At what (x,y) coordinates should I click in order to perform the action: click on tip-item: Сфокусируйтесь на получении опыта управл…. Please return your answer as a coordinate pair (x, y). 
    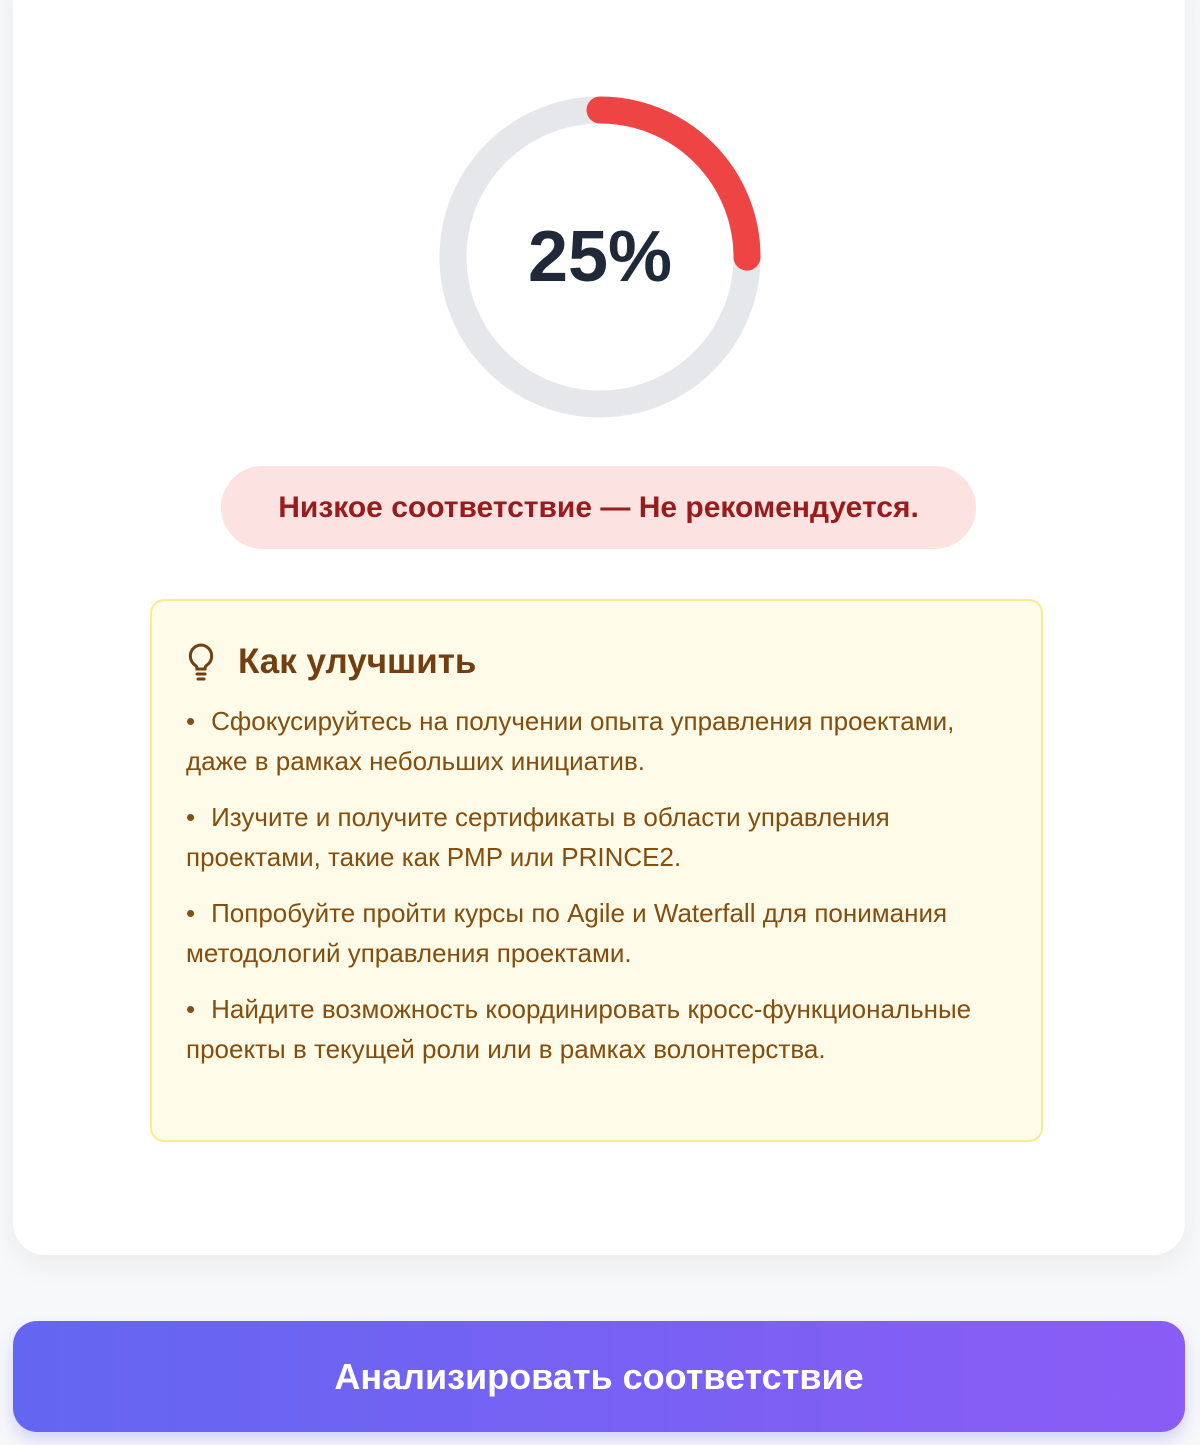
    Looking at the image, I should click on (596, 741).